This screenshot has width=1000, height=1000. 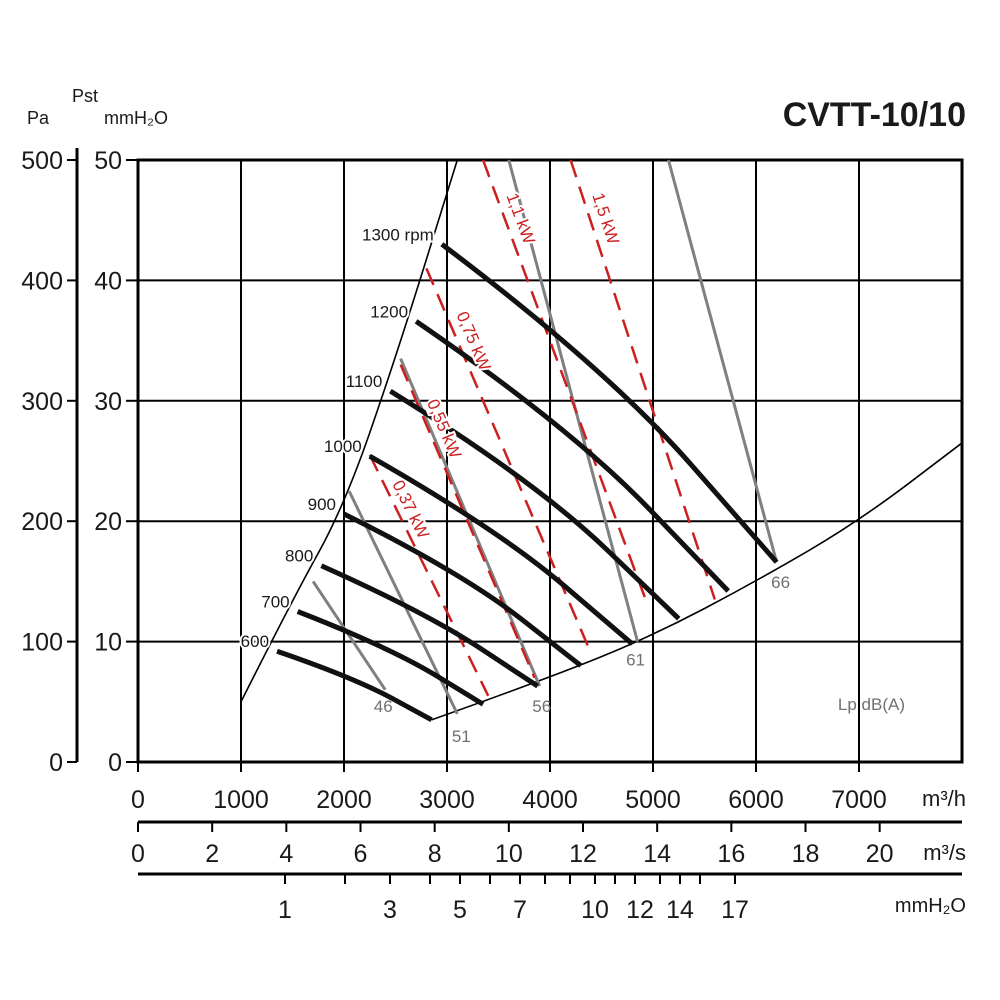 I want to click on y-pa-tick-label: 0, so click(x=56, y=763).